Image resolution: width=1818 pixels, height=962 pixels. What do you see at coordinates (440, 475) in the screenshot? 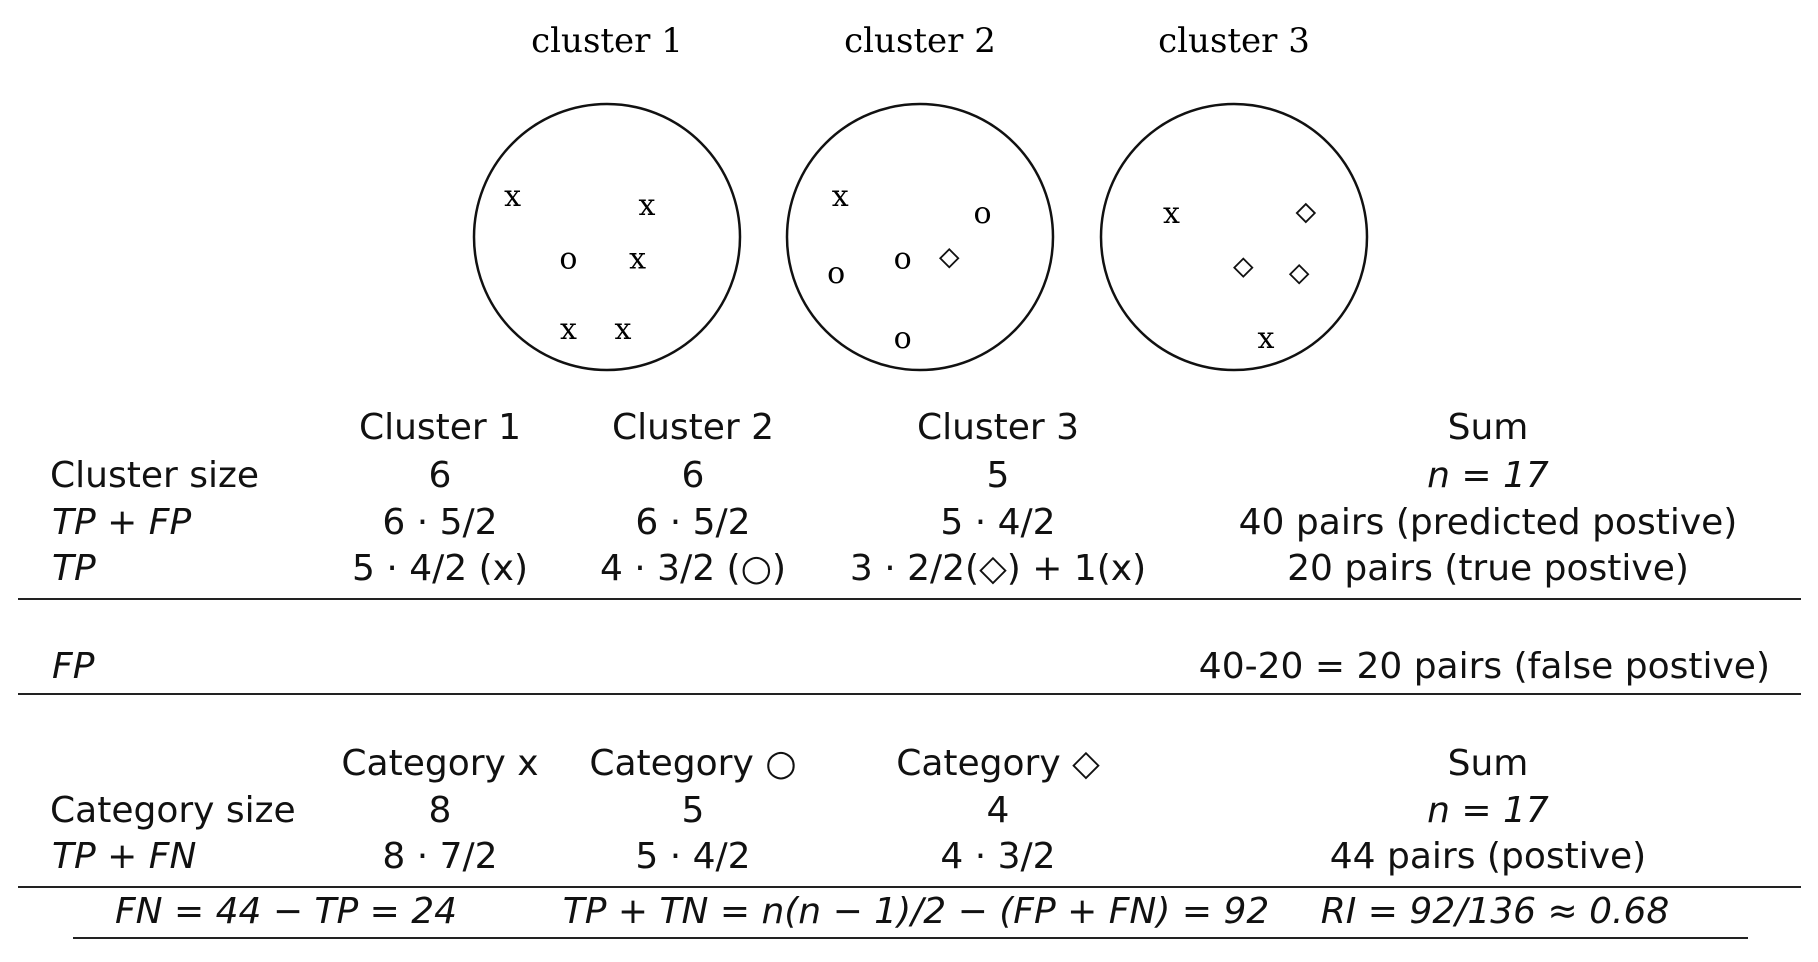
I see `cluster-size-1: 6` at bounding box center [440, 475].